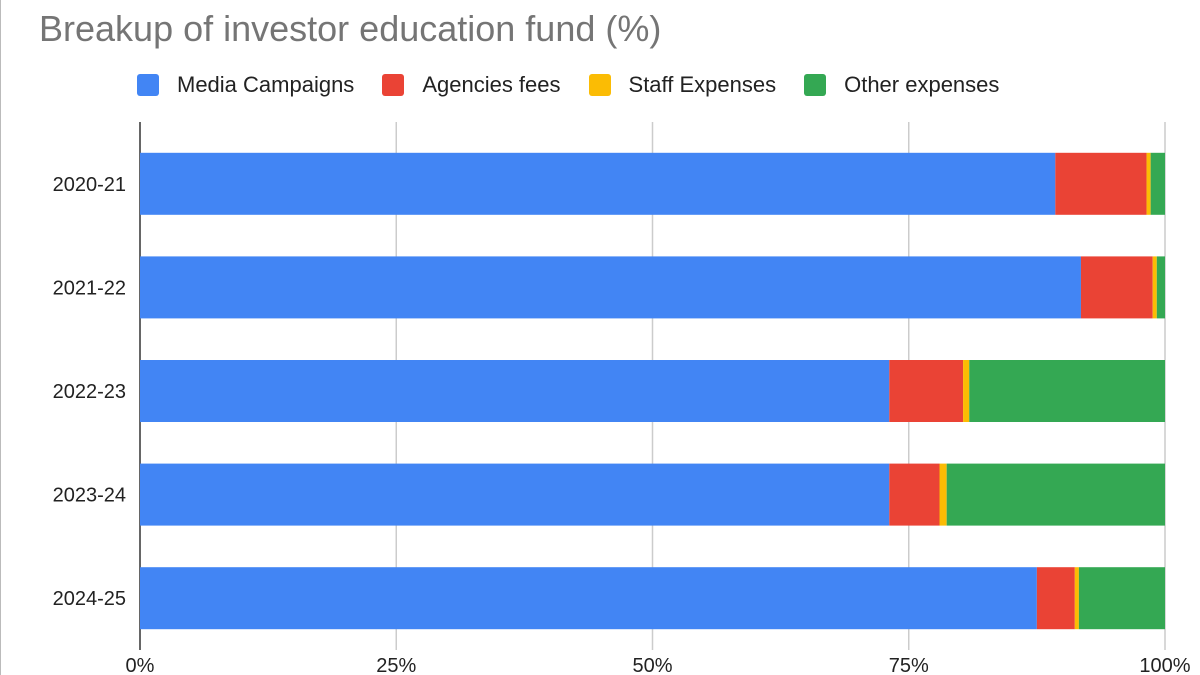  What do you see at coordinates (491, 84) in the screenshot?
I see `legend-label: Agencies fees` at bounding box center [491, 84].